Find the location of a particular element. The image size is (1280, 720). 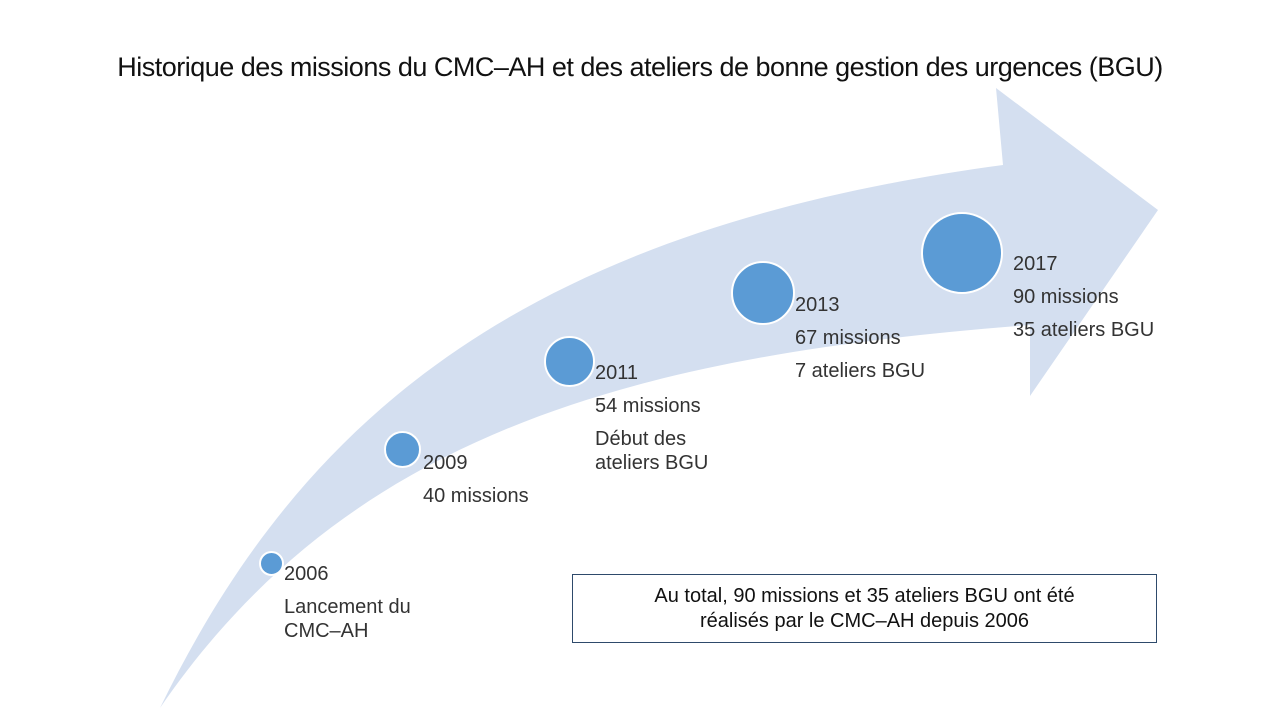

milestone-2006: 2006 Lancement du CMC–AH is located at coordinates (359, 607).